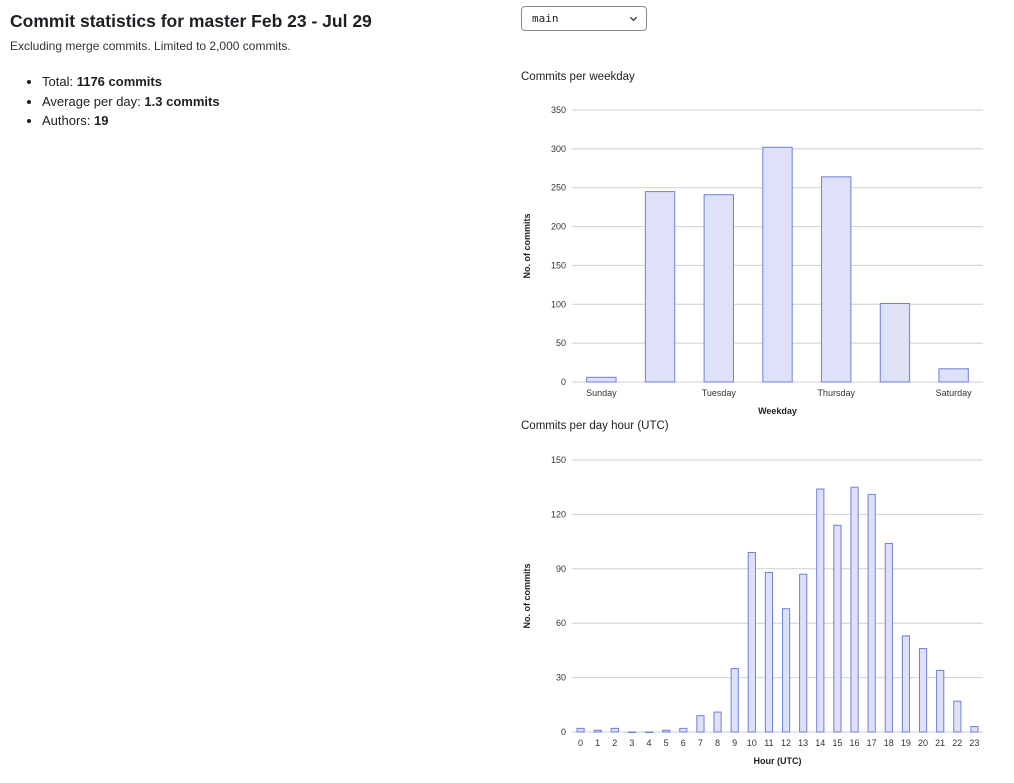 The image size is (1014, 783). Describe the element at coordinates (558, 304) in the screenshot. I see `y-tick-label: 100` at that location.